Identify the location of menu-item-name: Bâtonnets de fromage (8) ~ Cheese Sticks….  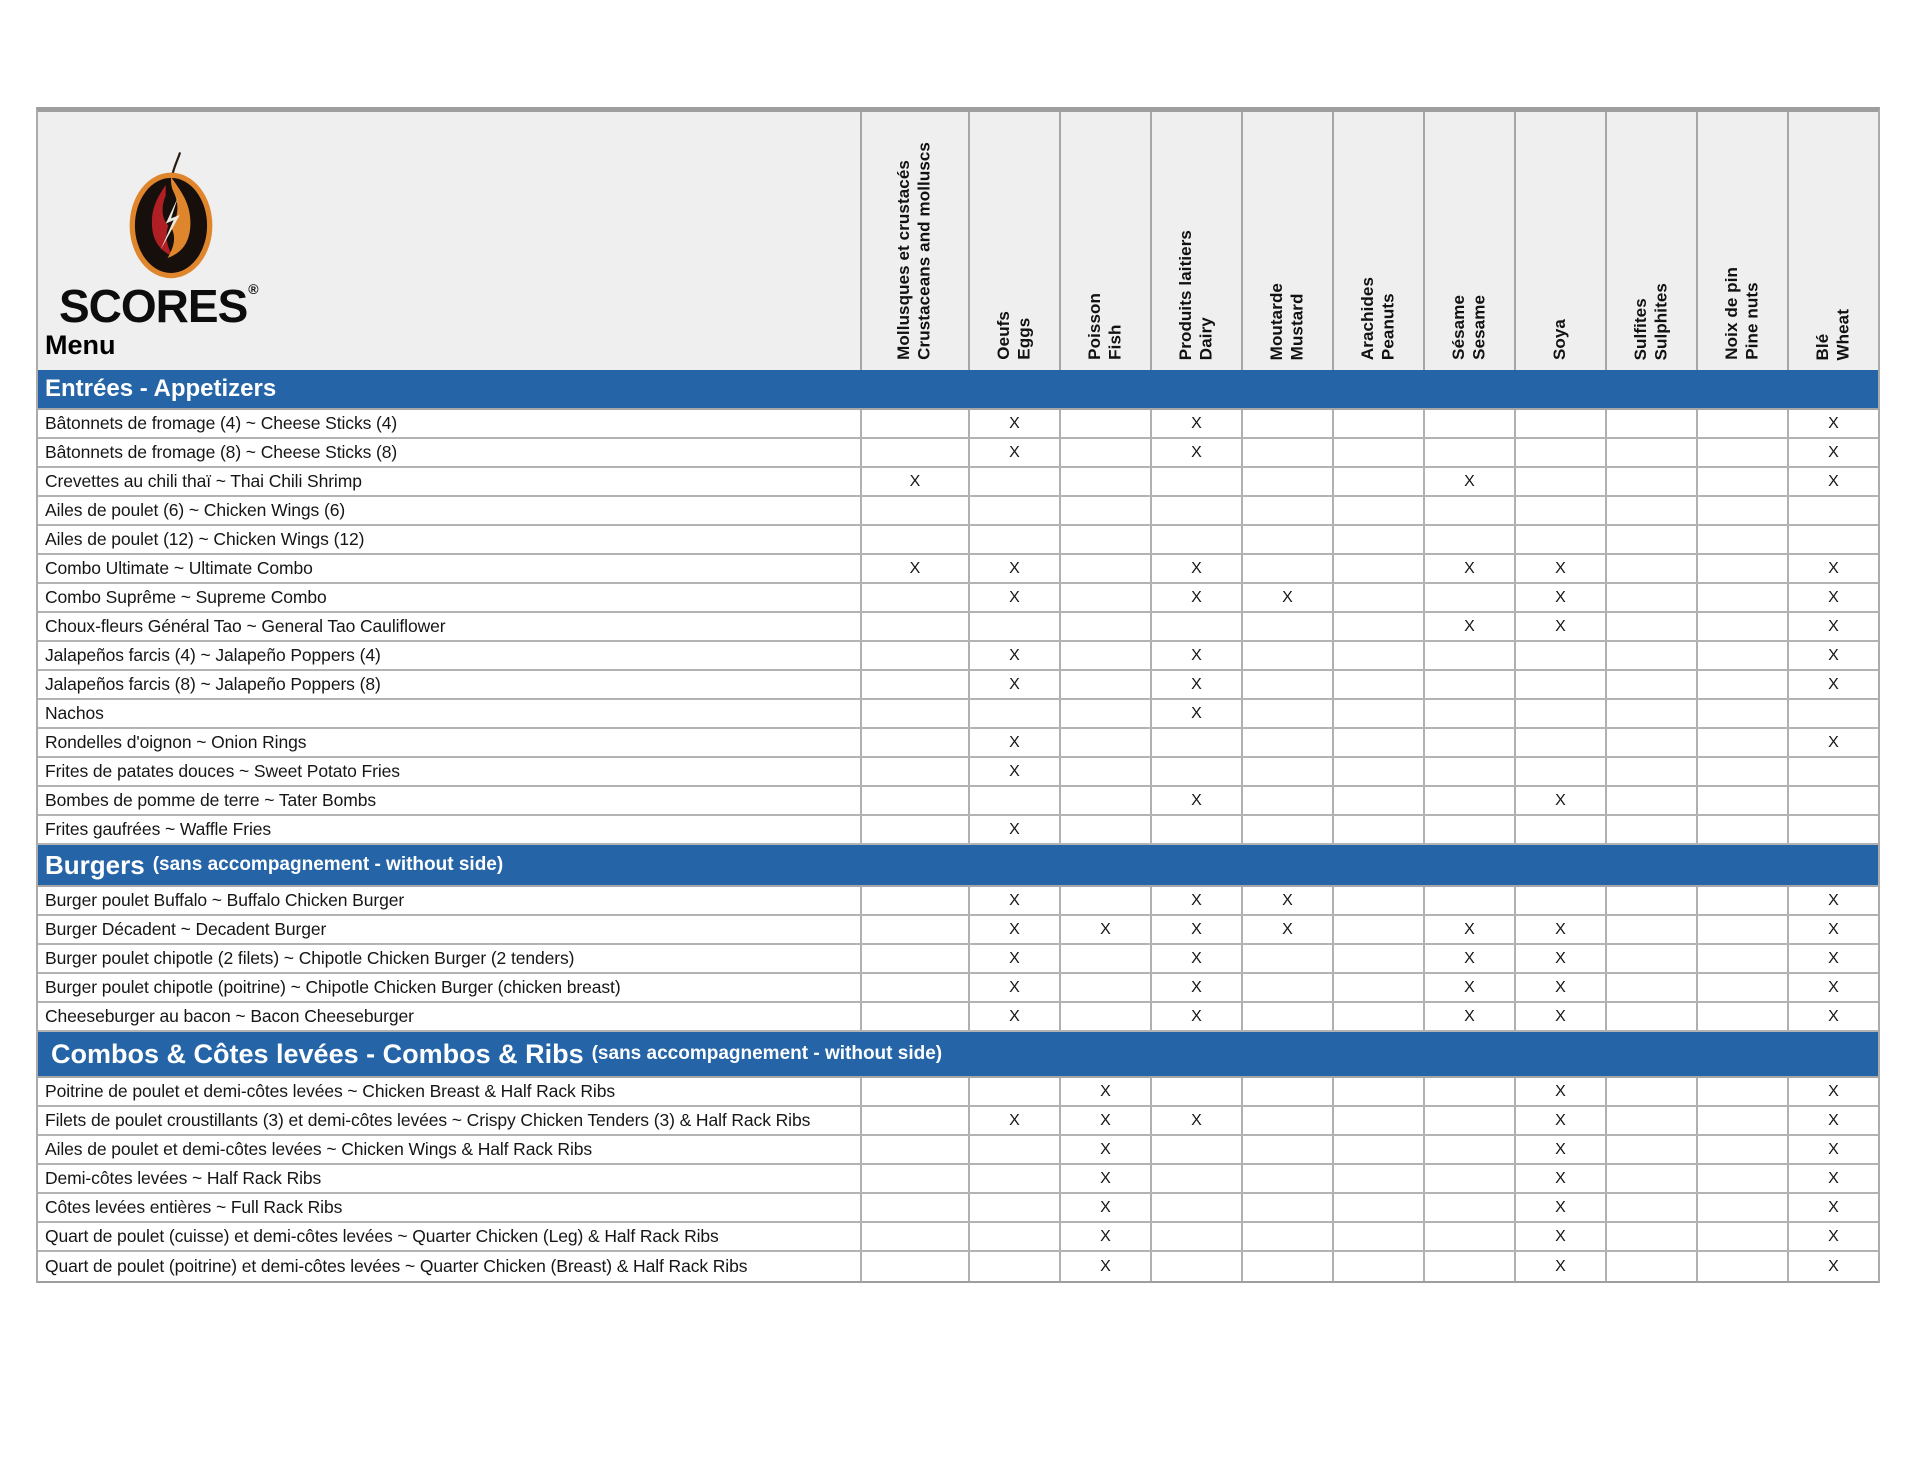
(221, 452).